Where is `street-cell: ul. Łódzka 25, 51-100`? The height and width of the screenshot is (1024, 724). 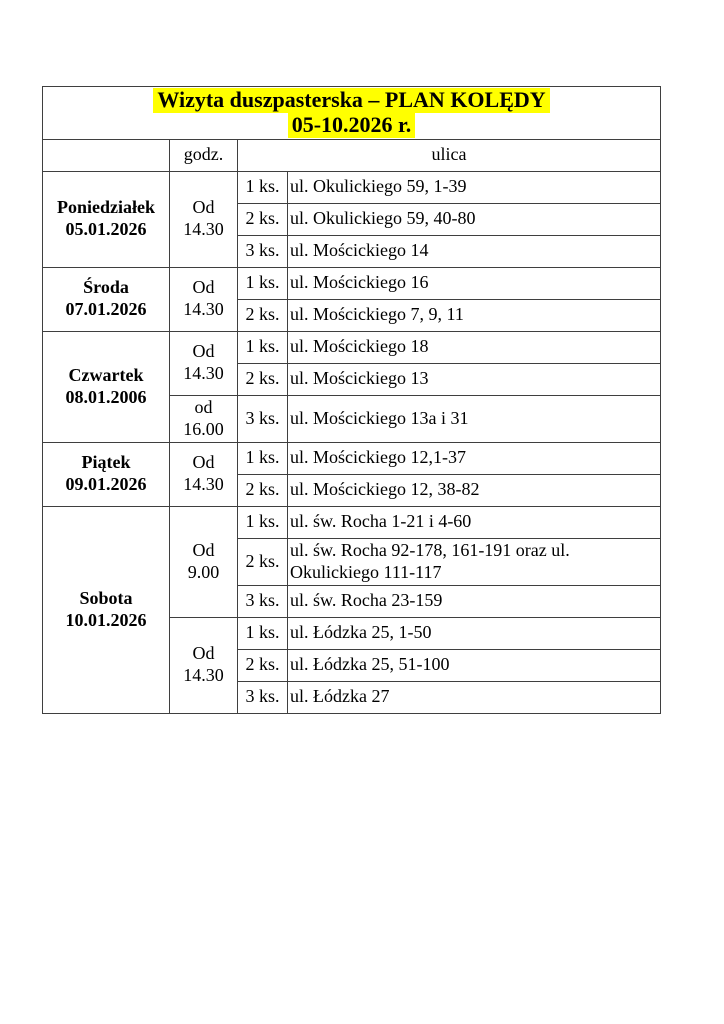 street-cell: ul. Łódzka 25, 51-100 is located at coordinates (474, 665).